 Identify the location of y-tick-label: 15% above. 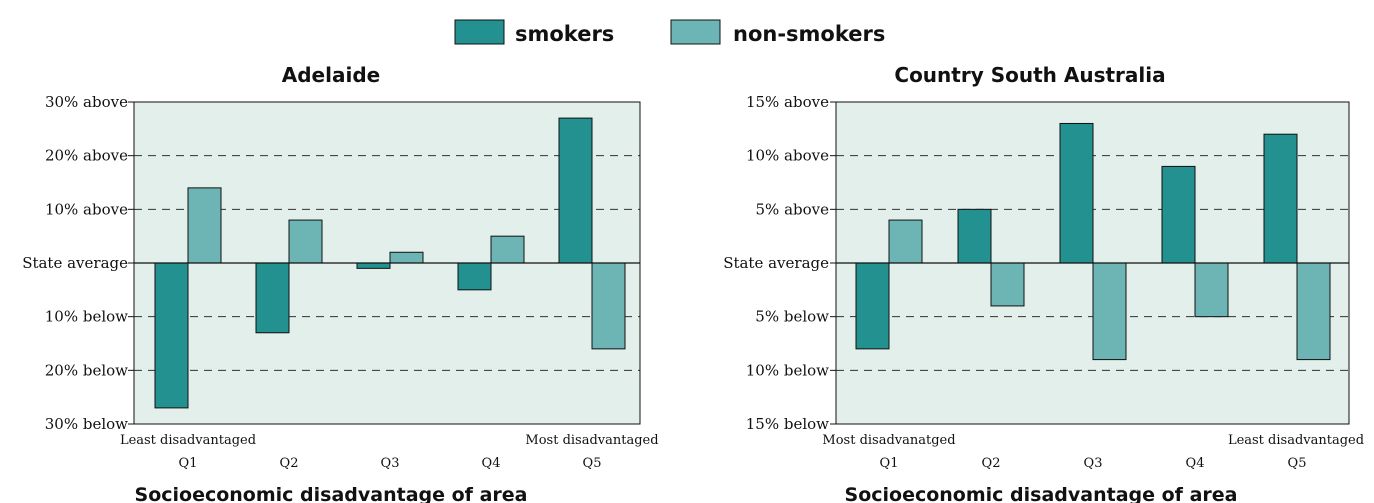
(787, 102).